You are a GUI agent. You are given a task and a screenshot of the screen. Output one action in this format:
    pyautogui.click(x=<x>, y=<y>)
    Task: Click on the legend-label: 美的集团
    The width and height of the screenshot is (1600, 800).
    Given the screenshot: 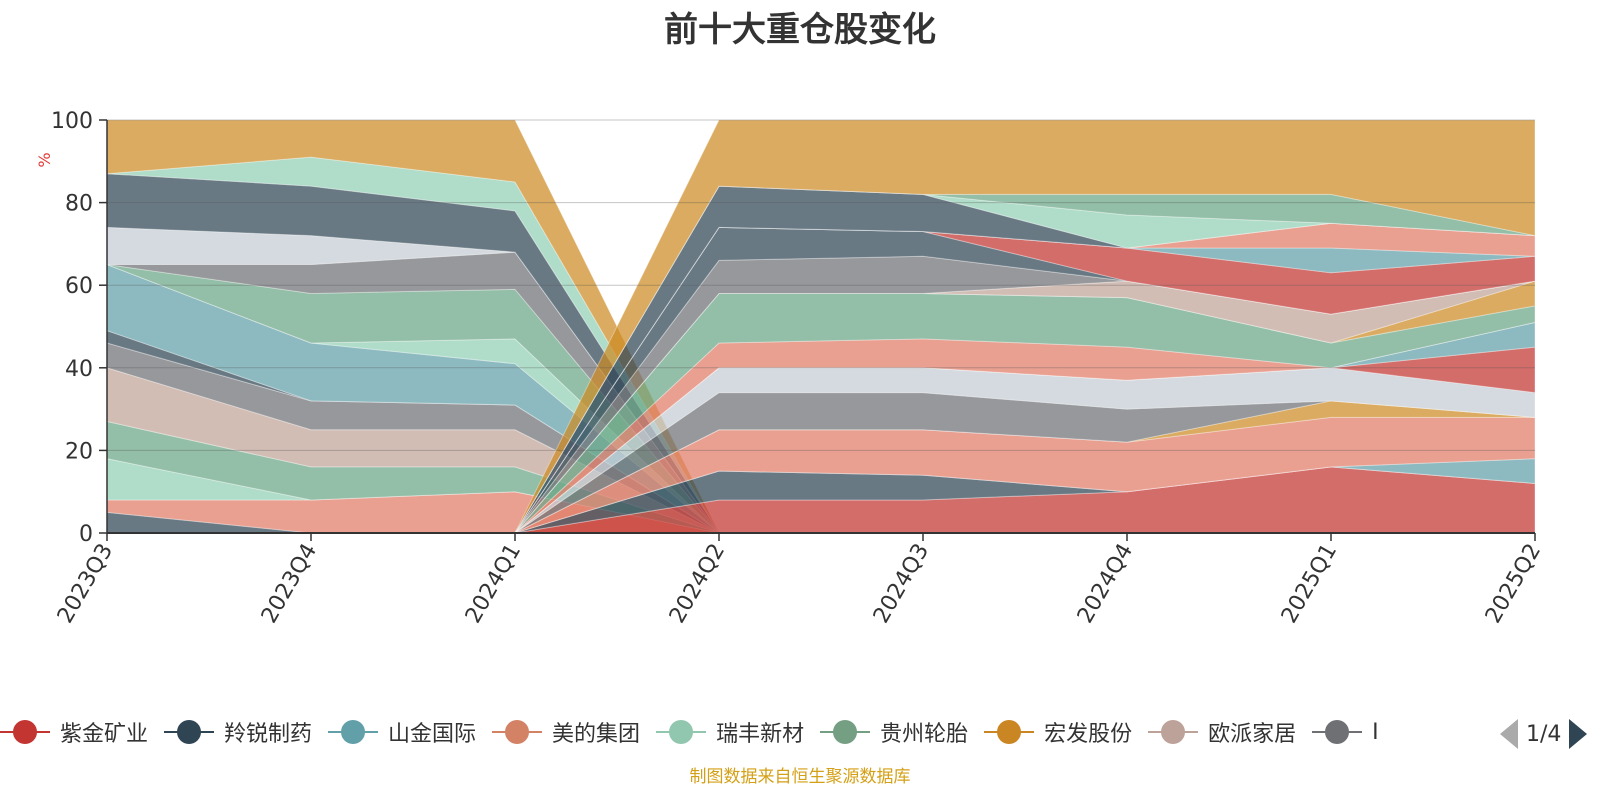 What is the action you would take?
    pyautogui.click(x=596, y=734)
    